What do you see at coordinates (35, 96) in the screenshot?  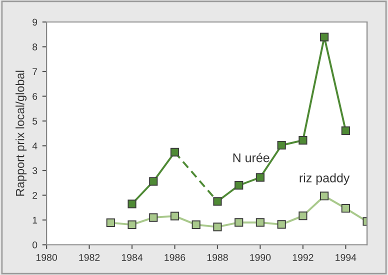 I see `y-tick-label: 6` at bounding box center [35, 96].